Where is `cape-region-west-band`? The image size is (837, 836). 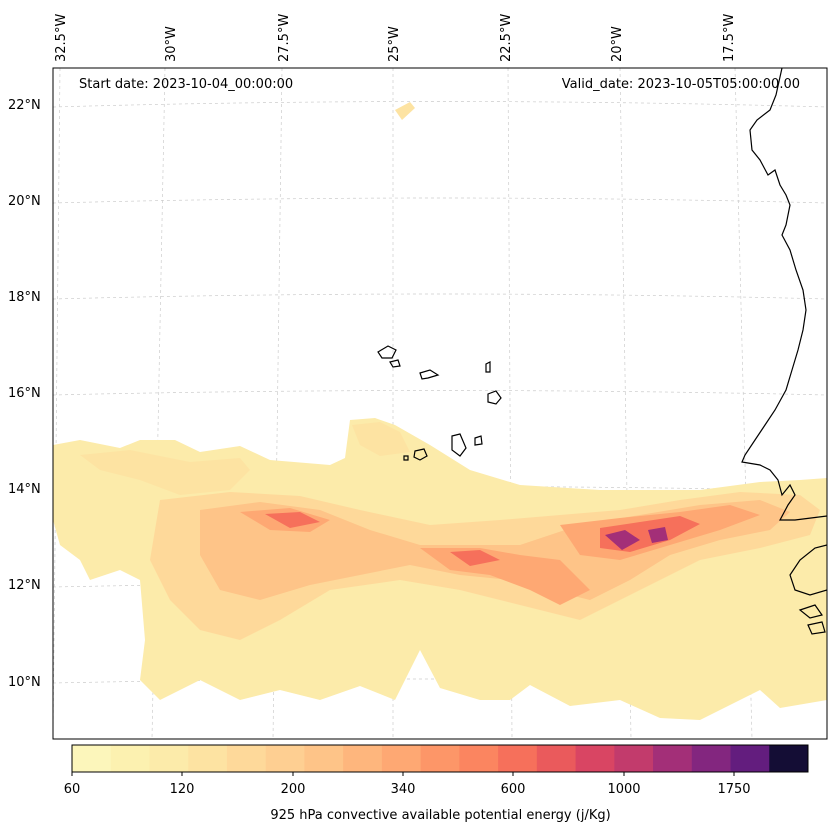 cape-region-west-band is located at coordinates (165, 472).